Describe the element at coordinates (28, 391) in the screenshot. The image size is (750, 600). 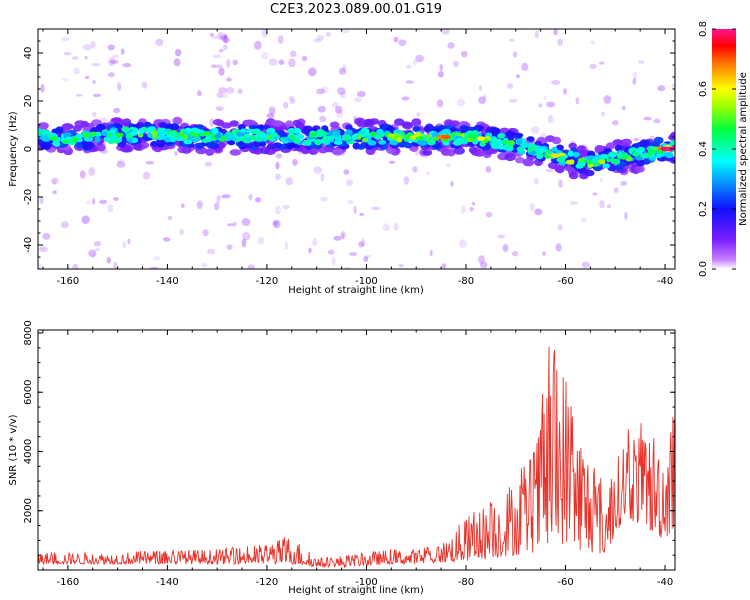
I see `y-tick-label: 6000` at that location.